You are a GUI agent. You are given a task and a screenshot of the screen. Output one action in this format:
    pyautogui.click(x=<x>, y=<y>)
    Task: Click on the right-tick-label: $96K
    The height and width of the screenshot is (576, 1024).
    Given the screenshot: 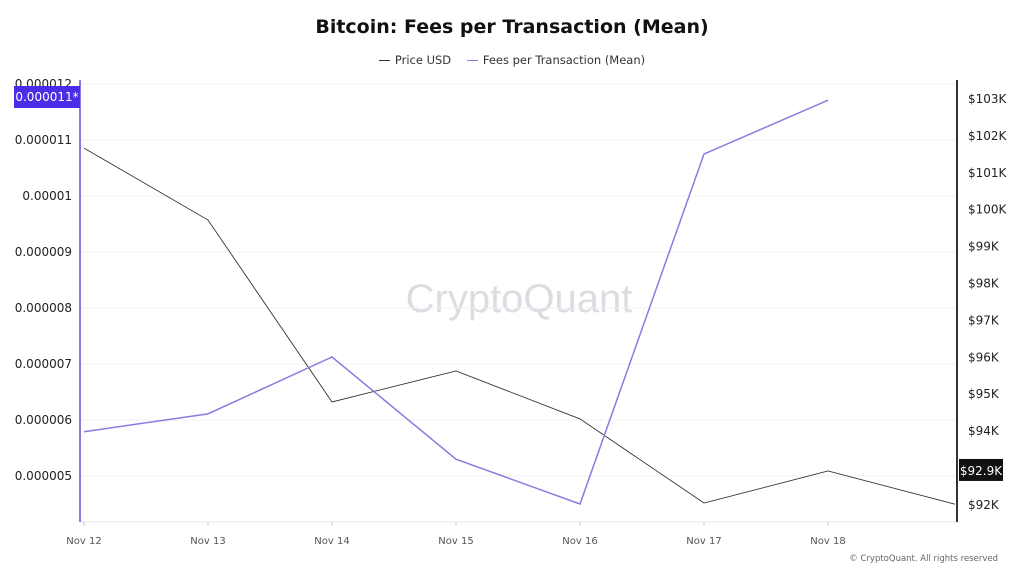 What is the action you would take?
    pyautogui.click(x=984, y=357)
    